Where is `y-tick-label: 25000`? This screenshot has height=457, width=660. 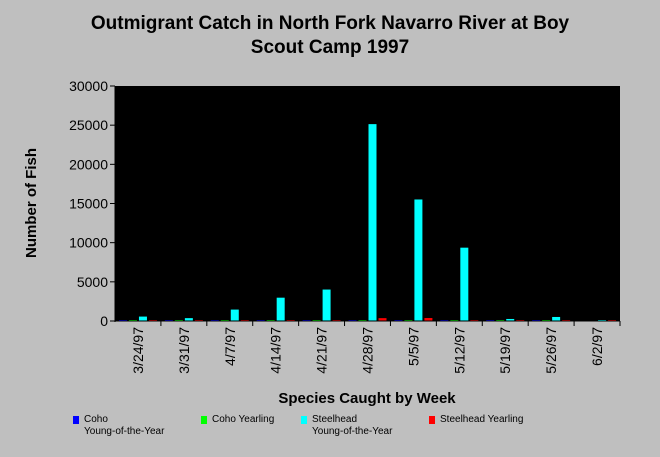 y-tick-label: 25000 is located at coordinates (88, 125).